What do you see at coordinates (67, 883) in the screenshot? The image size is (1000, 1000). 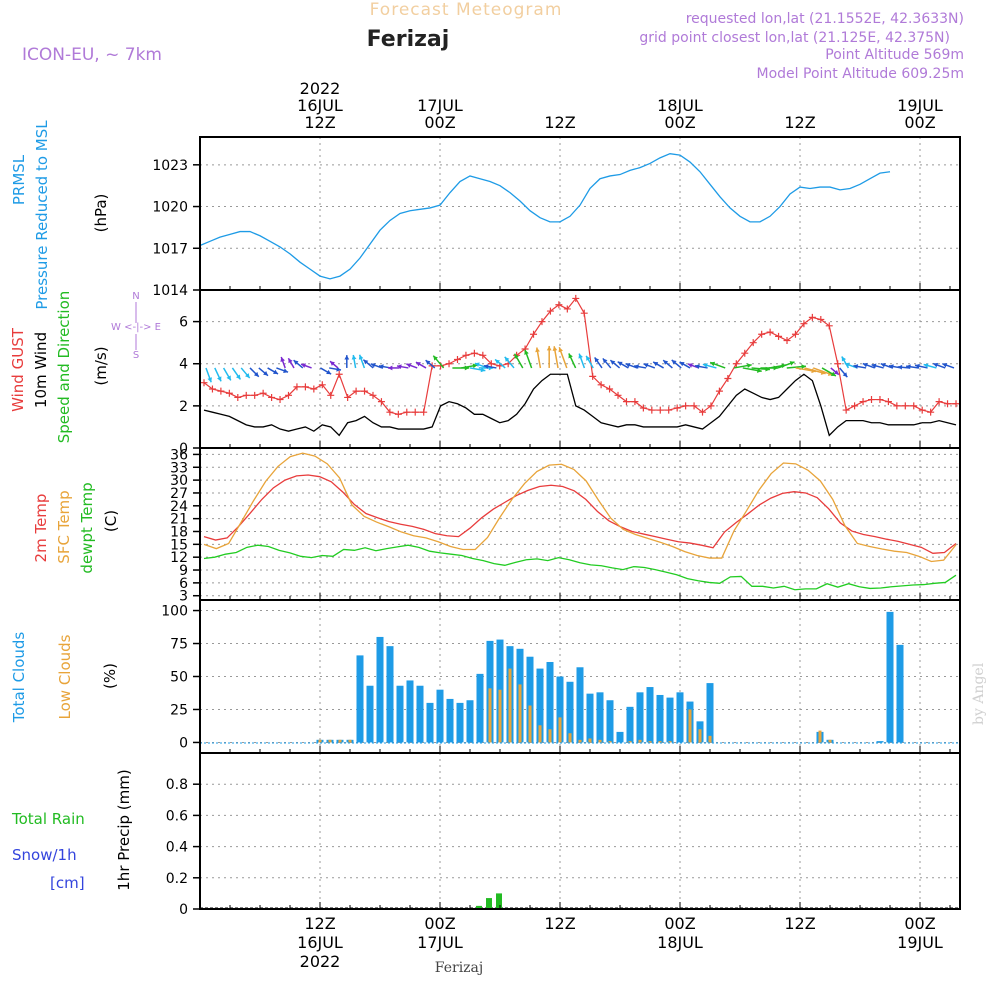 I see `snow-unit-label: [cm]` at bounding box center [67, 883].